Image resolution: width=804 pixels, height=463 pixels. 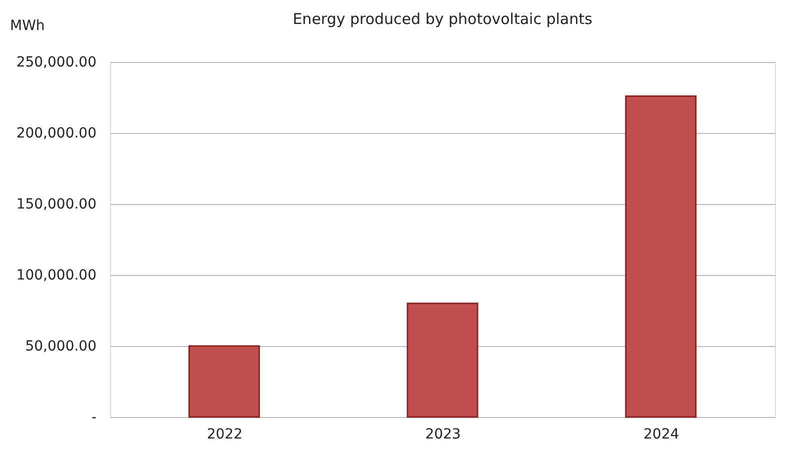 I want to click on x-tick-label: 2022, so click(x=224, y=434).